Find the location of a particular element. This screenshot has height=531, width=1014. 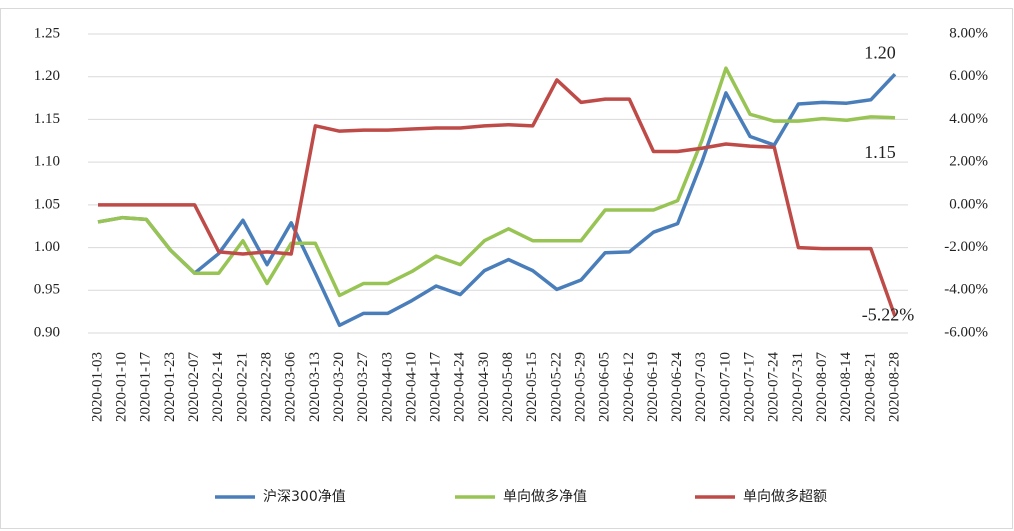

x-tick-label: 2020-02-28 is located at coordinates (266, 387).